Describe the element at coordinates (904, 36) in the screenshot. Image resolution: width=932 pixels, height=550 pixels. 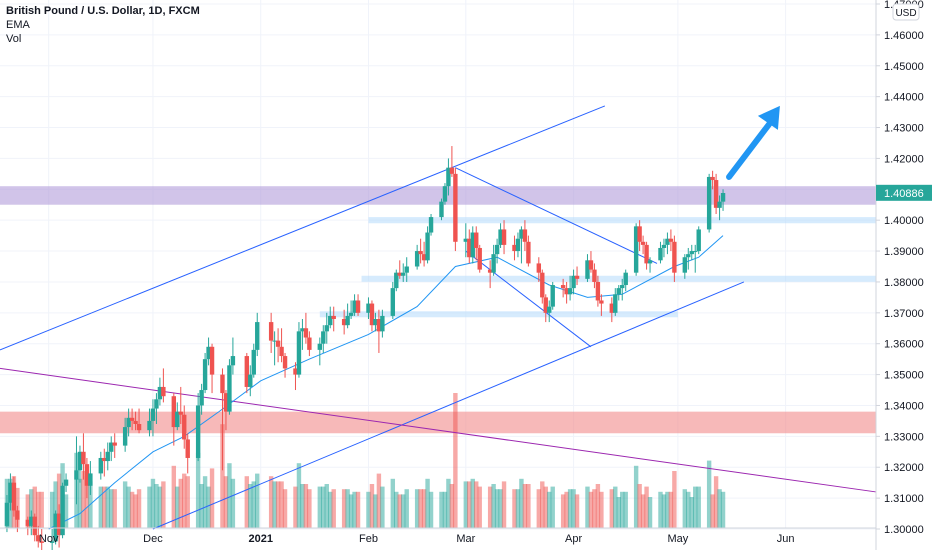
I see `y-tick-label: 1.46000` at that location.